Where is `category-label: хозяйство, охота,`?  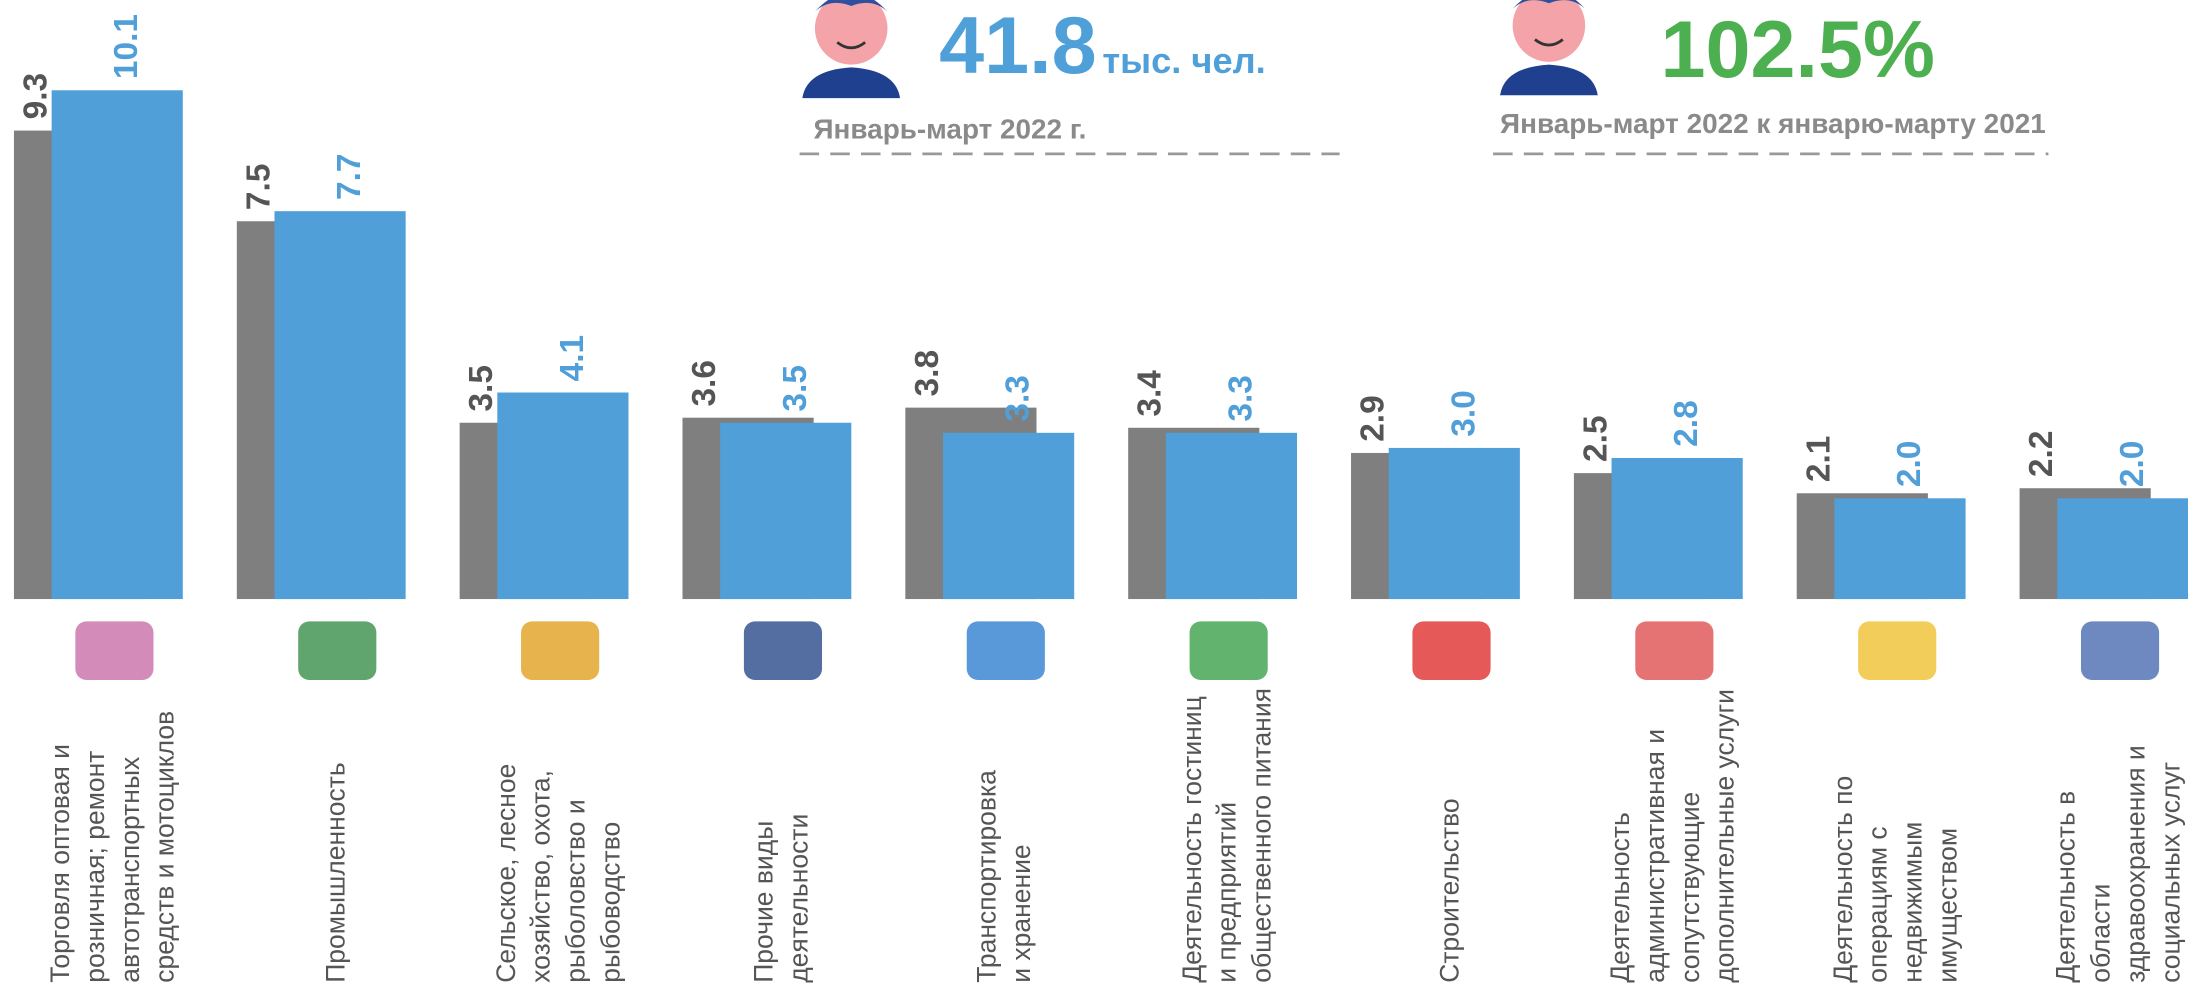
category-label: хозяйство, охота, is located at coordinates (541, 876).